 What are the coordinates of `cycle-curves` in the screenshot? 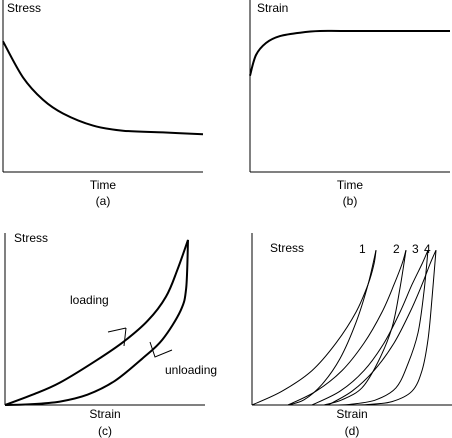 It's located at (344, 328).